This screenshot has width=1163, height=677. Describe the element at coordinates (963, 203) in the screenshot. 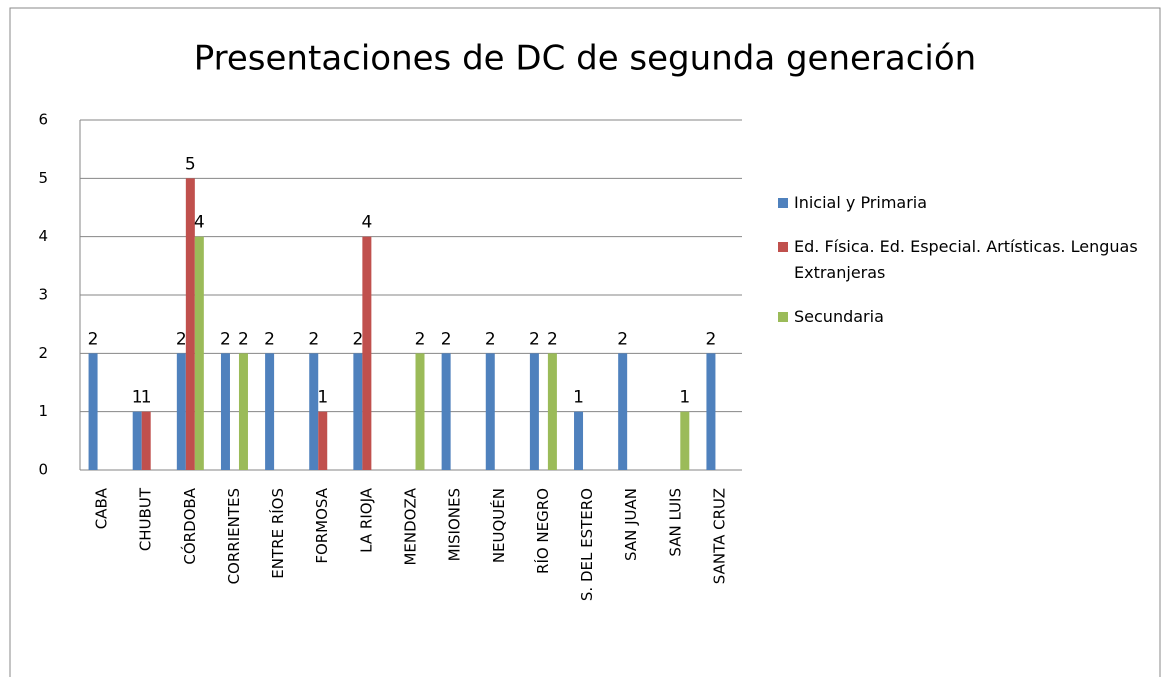

I see `legend-item: Inicial y Primaria` at that location.